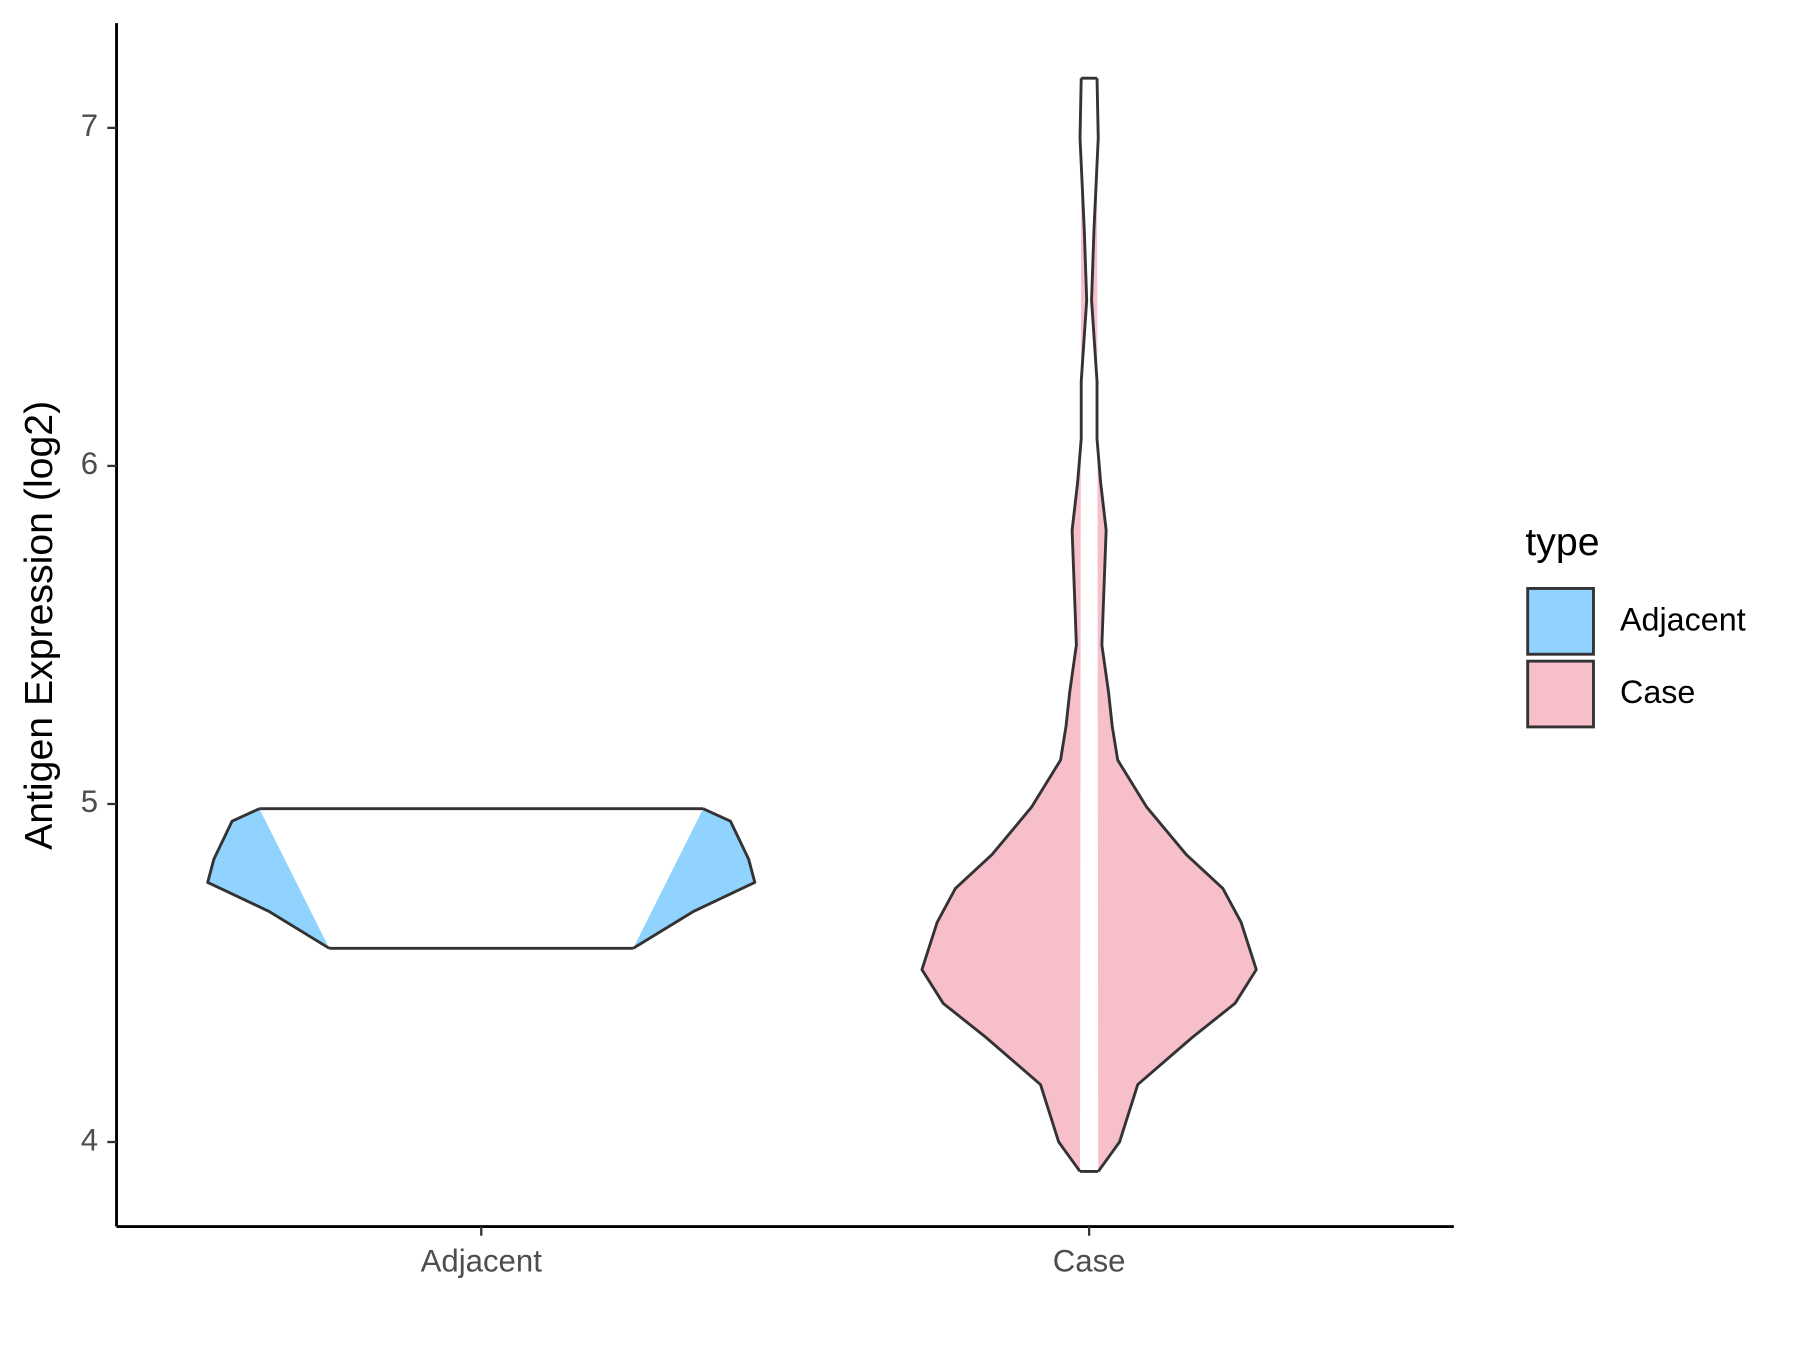  What do you see at coordinates (39, 625) in the screenshot?
I see `y-axis-title: Antigen Expression (log2)` at bounding box center [39, 625].